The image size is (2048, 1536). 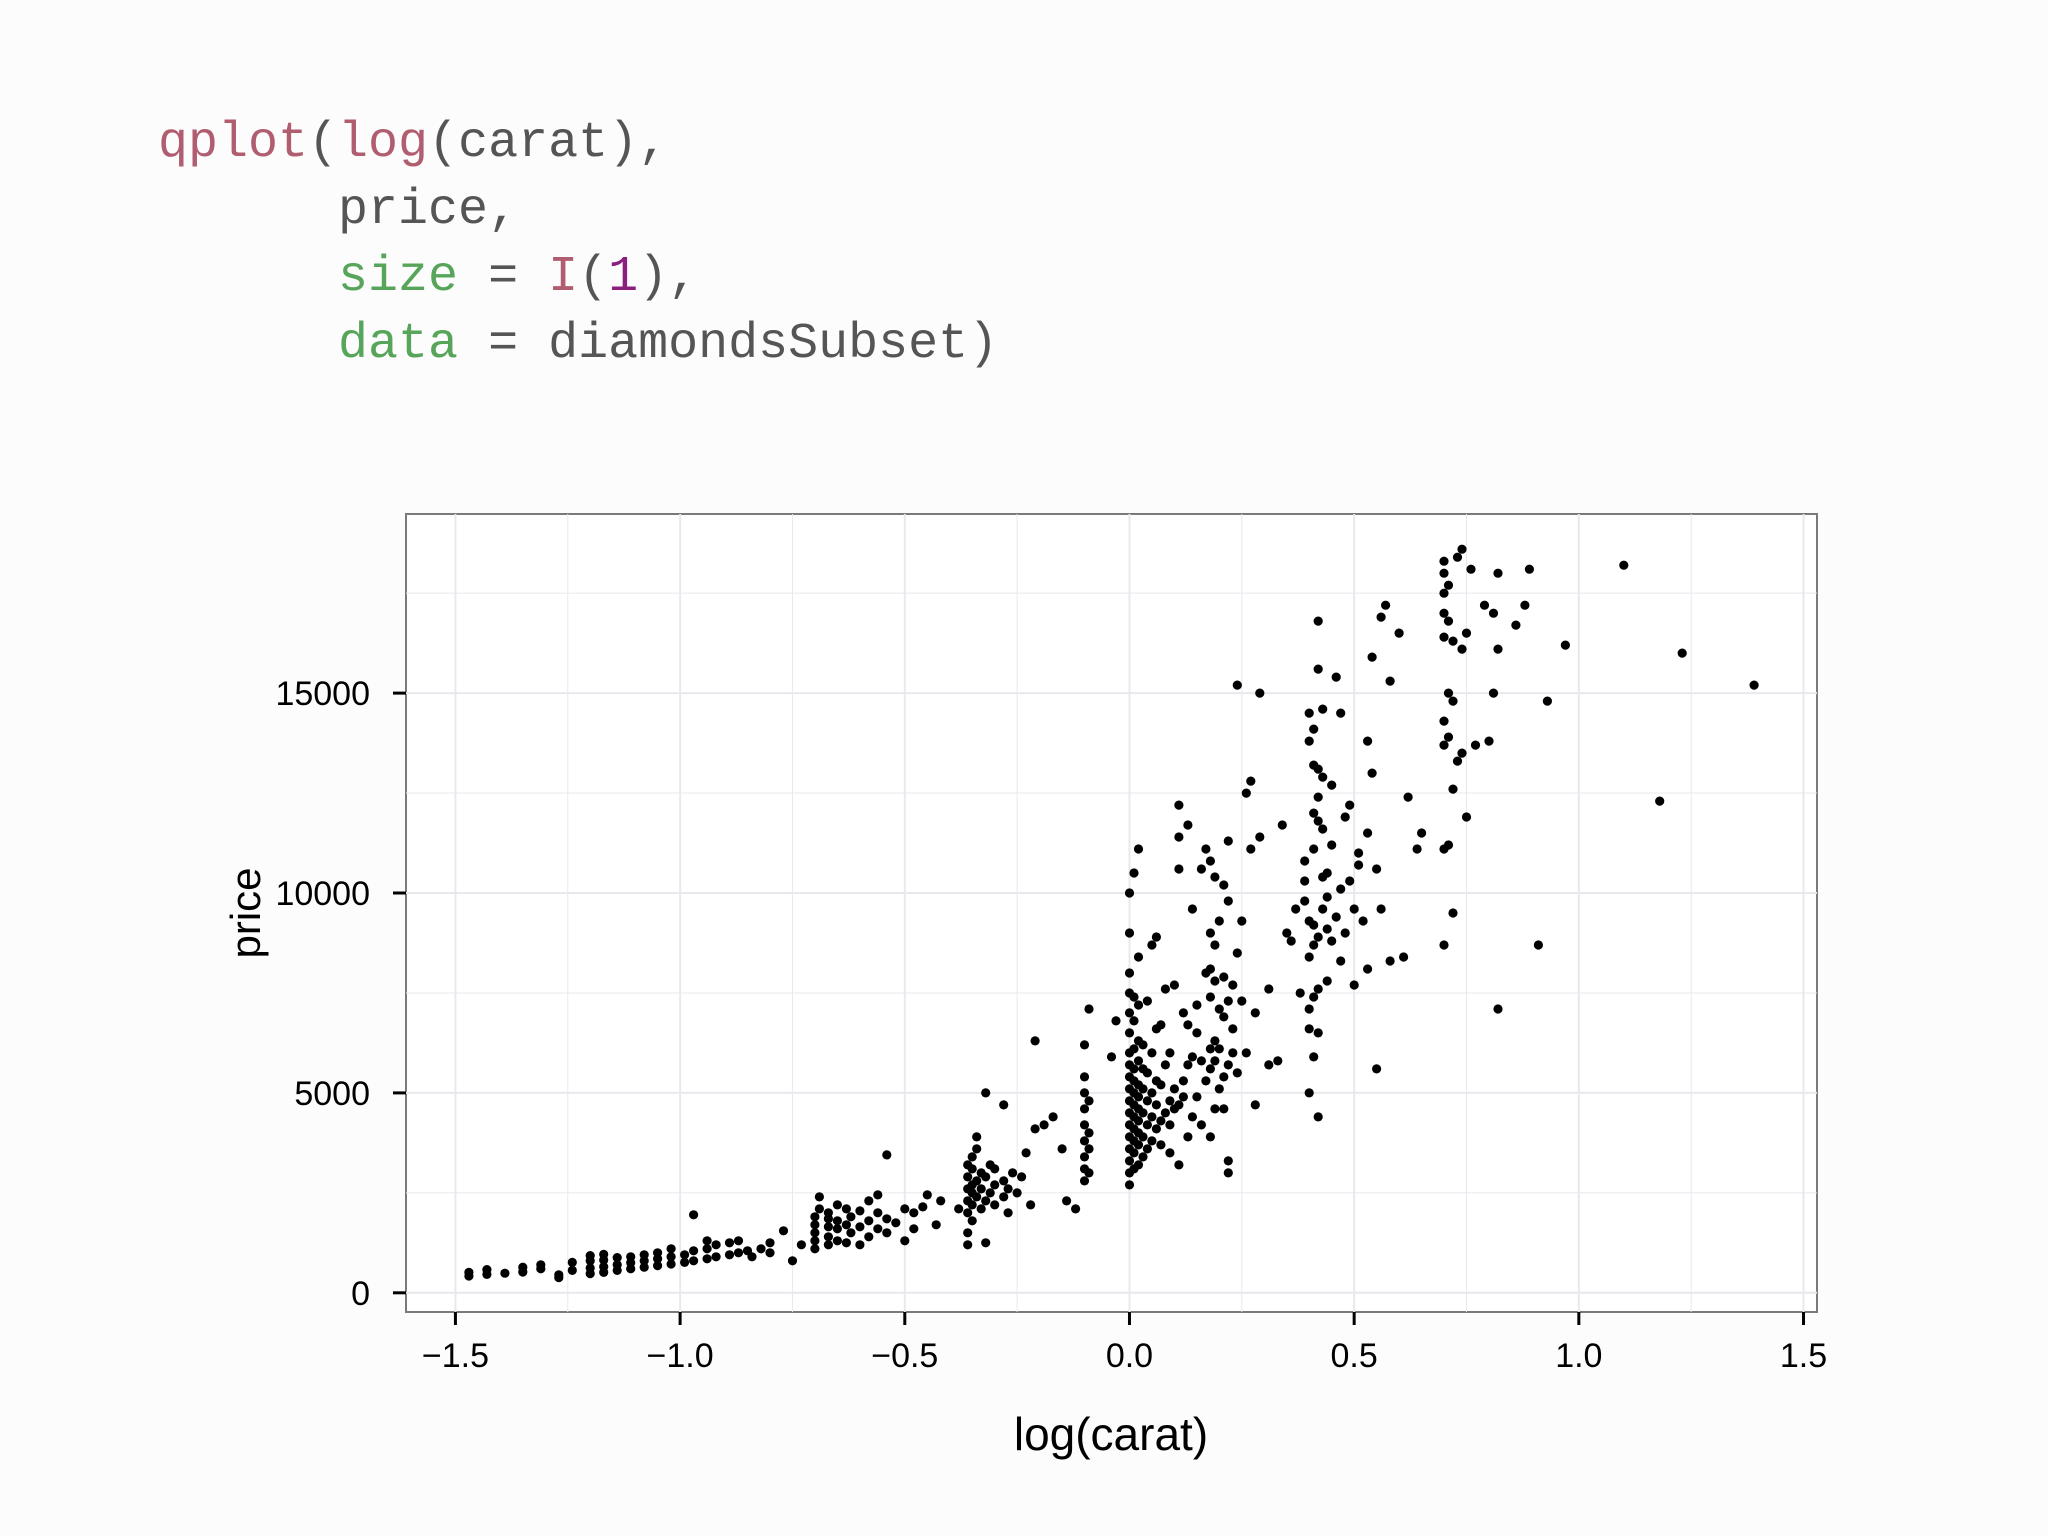 What do you see at coordinates (332, 1094) in the screenshot?
I see `y-tick-label: 5000` at bounding box center [332, 1094].